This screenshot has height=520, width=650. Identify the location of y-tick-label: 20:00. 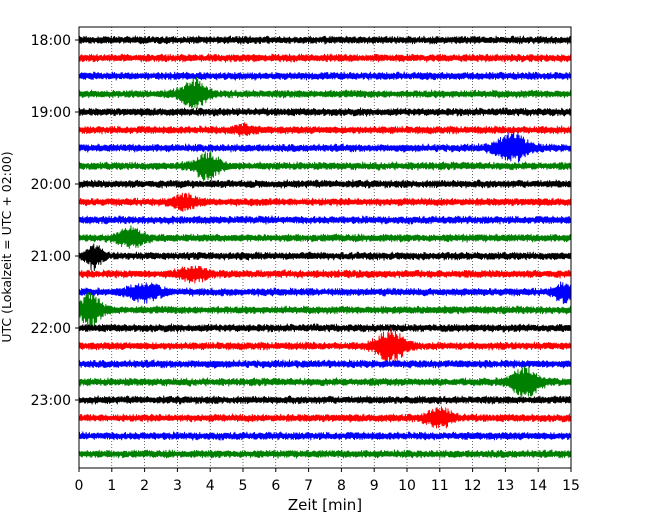
(51, 185).